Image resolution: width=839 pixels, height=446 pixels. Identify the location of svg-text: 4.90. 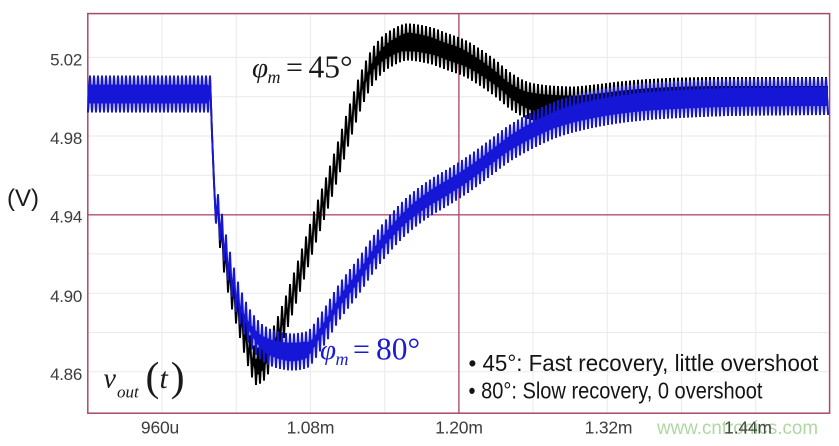
(66, 296).